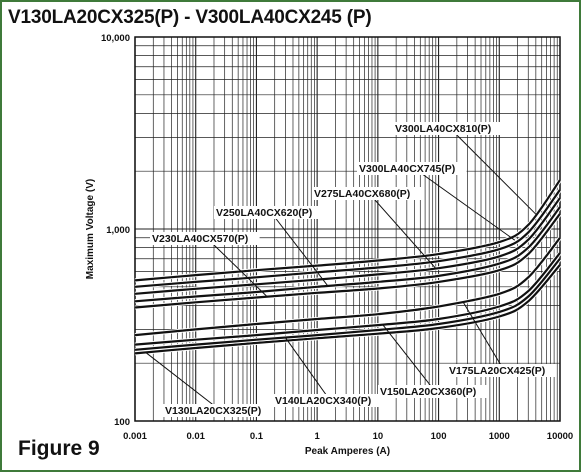 Image resolution: width=581 pixels, height=472 pixels. What do you see at coordinates (443, 129) in the screenshot?
I see `annotation-label: V300LA40CX810(P)` at bounding box center [443, 129].